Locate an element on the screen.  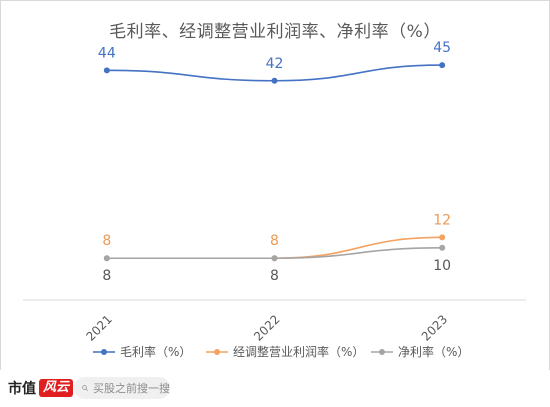
brand-logo: 市值 风云 is located at coordinates (41, 388).